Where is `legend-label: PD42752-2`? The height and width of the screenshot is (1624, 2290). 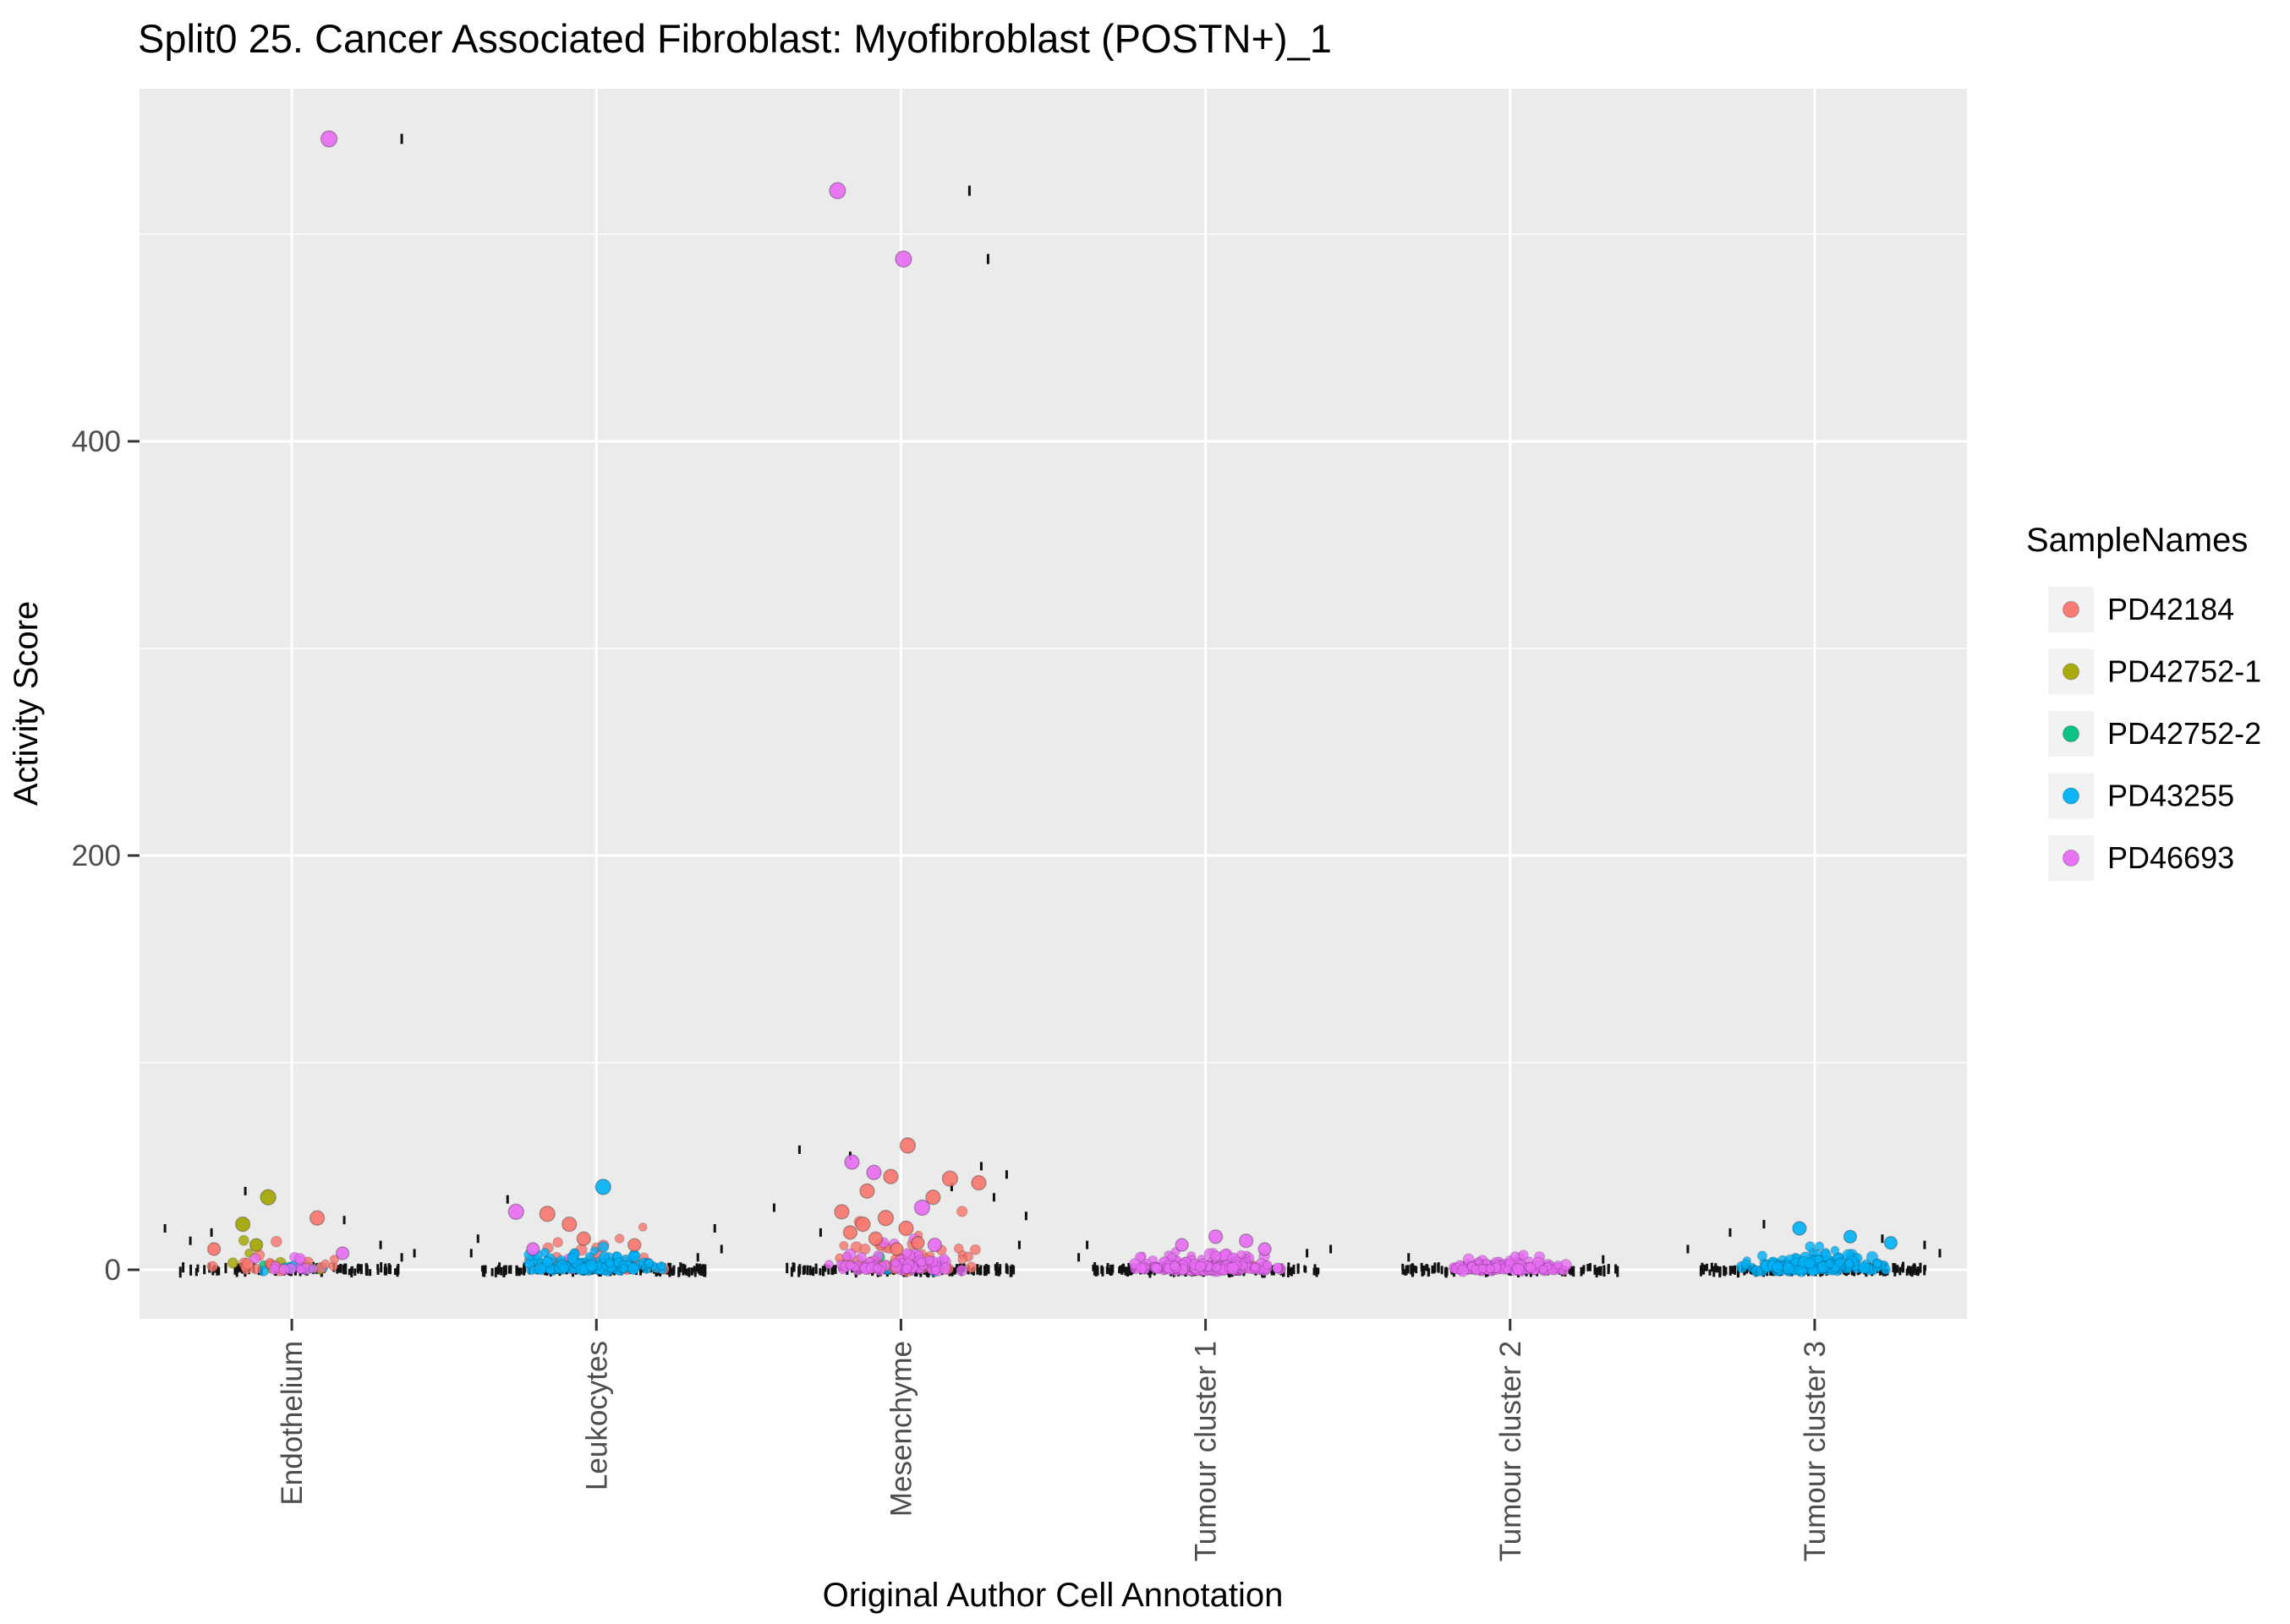 legend-label: PD42752-2 is located at coordinates (2184, 733).